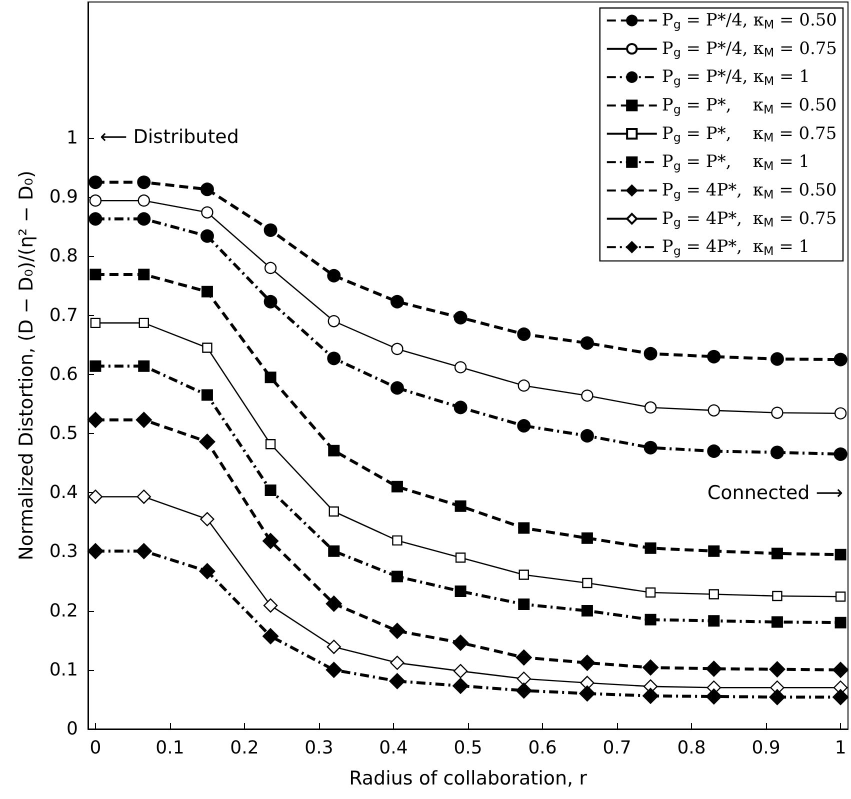 The image size is (851, 799). I want to click on x-tick-label: 0.6, so click(542, 748).